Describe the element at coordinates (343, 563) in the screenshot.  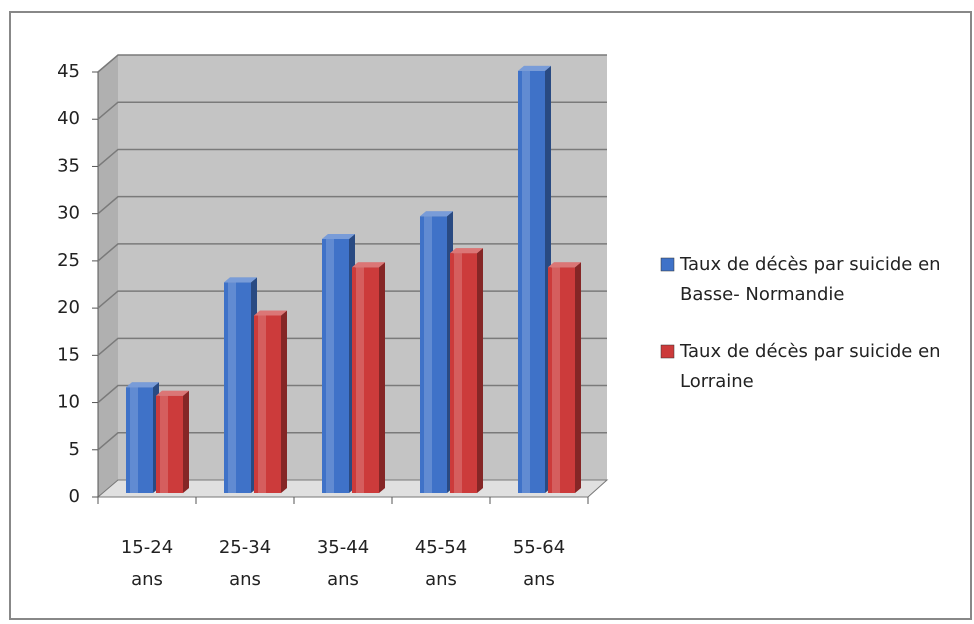
I see `x-tick-label: 35-44 ans` at that location.